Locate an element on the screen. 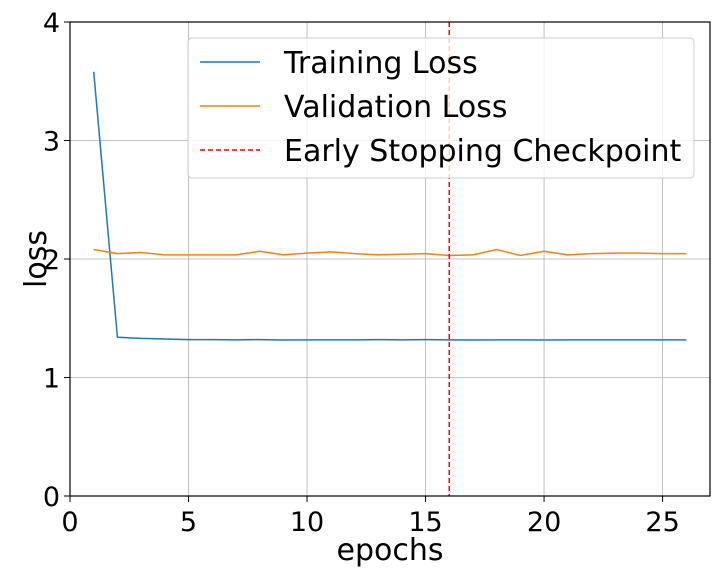 This screenshot has width=720, height=576. x-tick-label: 5 is located at coordinates (188, 522).